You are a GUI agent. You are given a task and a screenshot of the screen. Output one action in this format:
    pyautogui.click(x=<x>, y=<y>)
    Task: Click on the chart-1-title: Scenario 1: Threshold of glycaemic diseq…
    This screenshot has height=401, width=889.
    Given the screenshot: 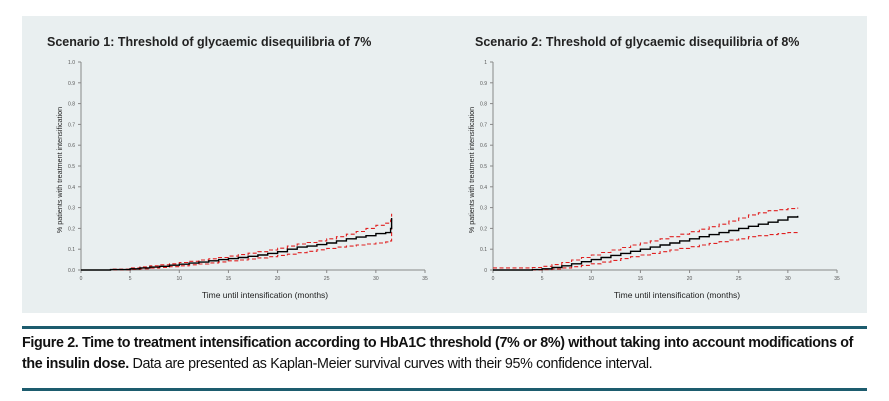 What is the action you would take?
    pyautogui.click(x=209, y=42)
    